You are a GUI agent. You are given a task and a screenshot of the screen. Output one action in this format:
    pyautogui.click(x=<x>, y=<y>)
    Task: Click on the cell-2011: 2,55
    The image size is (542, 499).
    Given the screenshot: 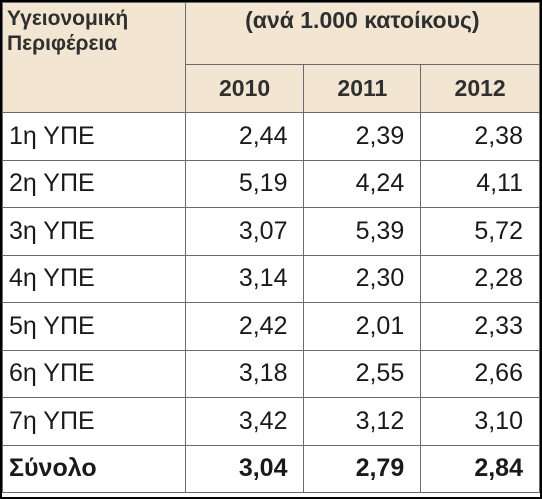 What is the action you would take?
    pyautogui.click(x=362, y=373)
    